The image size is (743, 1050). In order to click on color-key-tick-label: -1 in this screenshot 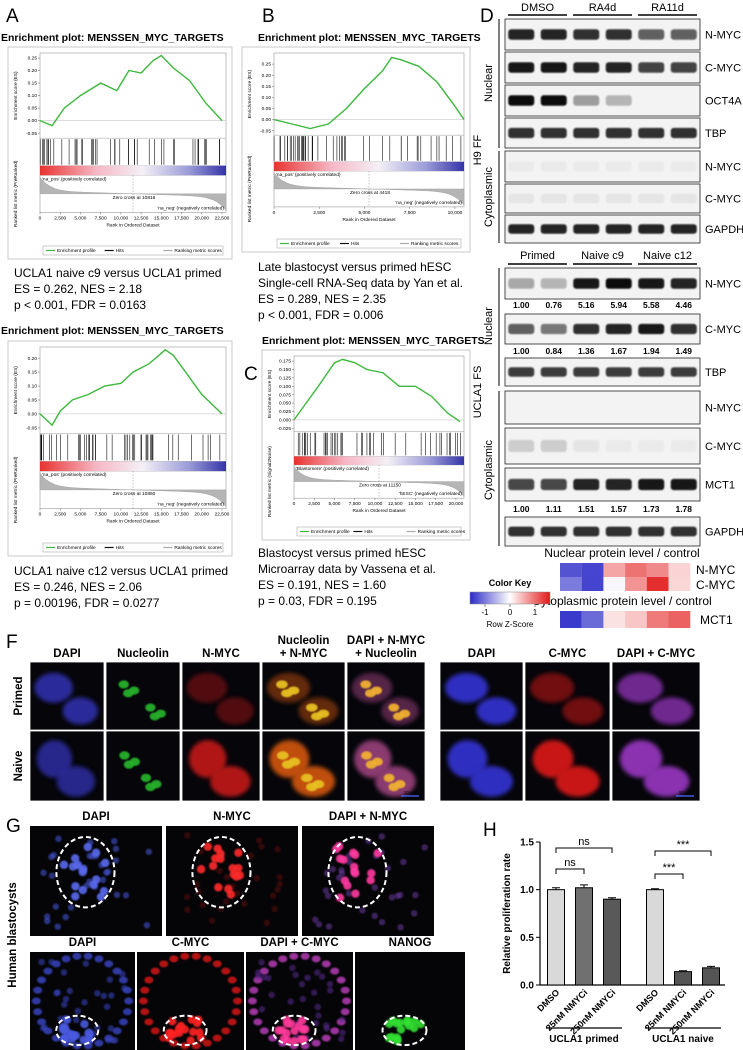, I will do `click(485, 612)`.